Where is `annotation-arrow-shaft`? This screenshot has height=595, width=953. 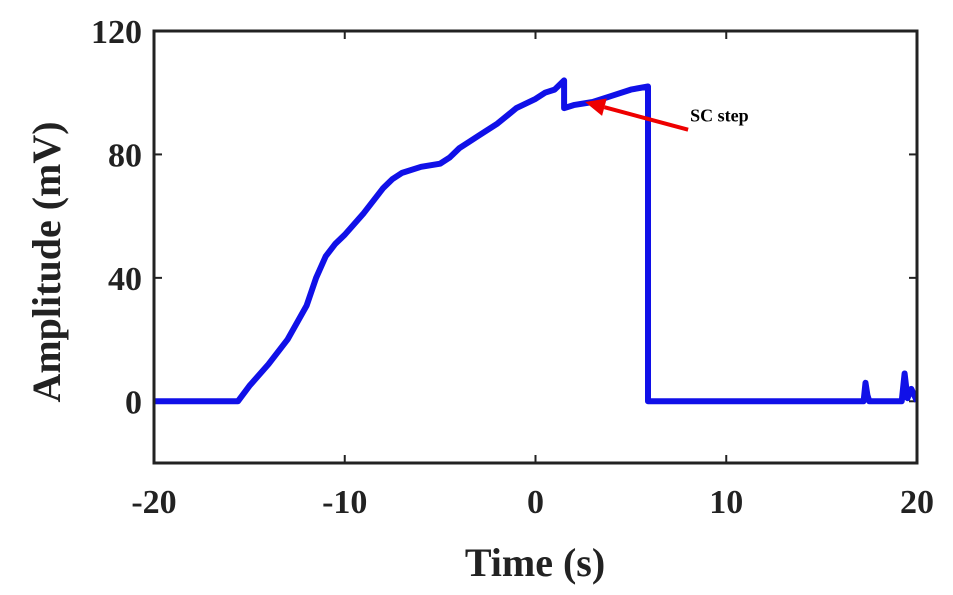
annotation-arrow-shaft is located at coordinates (646, 118).